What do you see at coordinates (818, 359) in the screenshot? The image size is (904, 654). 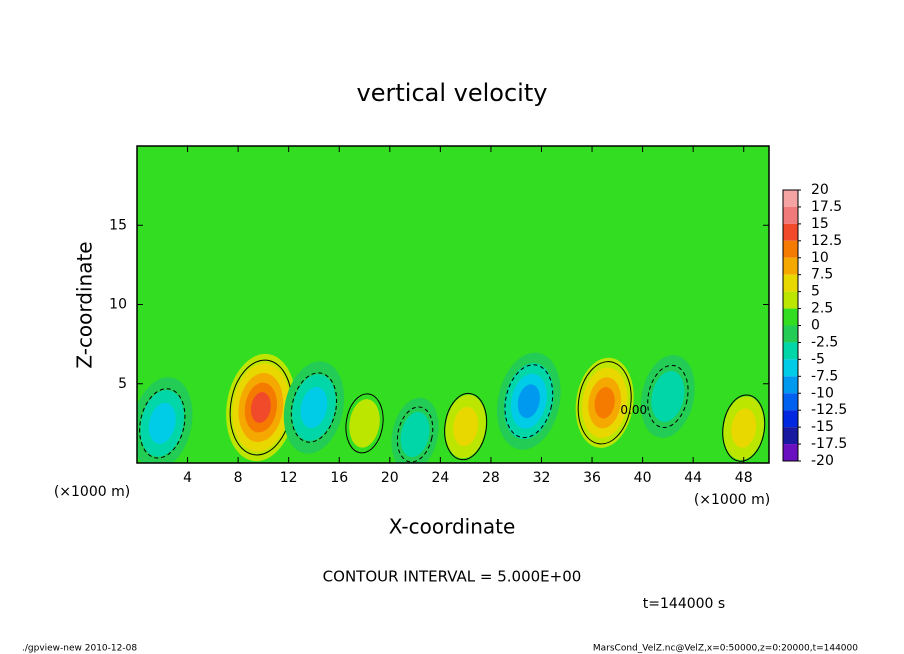 I see `colorbar-label: -5` at bounding box center [818, 359].